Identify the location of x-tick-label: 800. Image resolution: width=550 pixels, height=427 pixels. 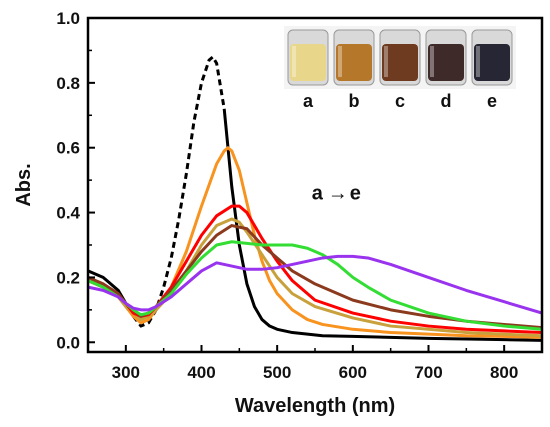
(504, 372).